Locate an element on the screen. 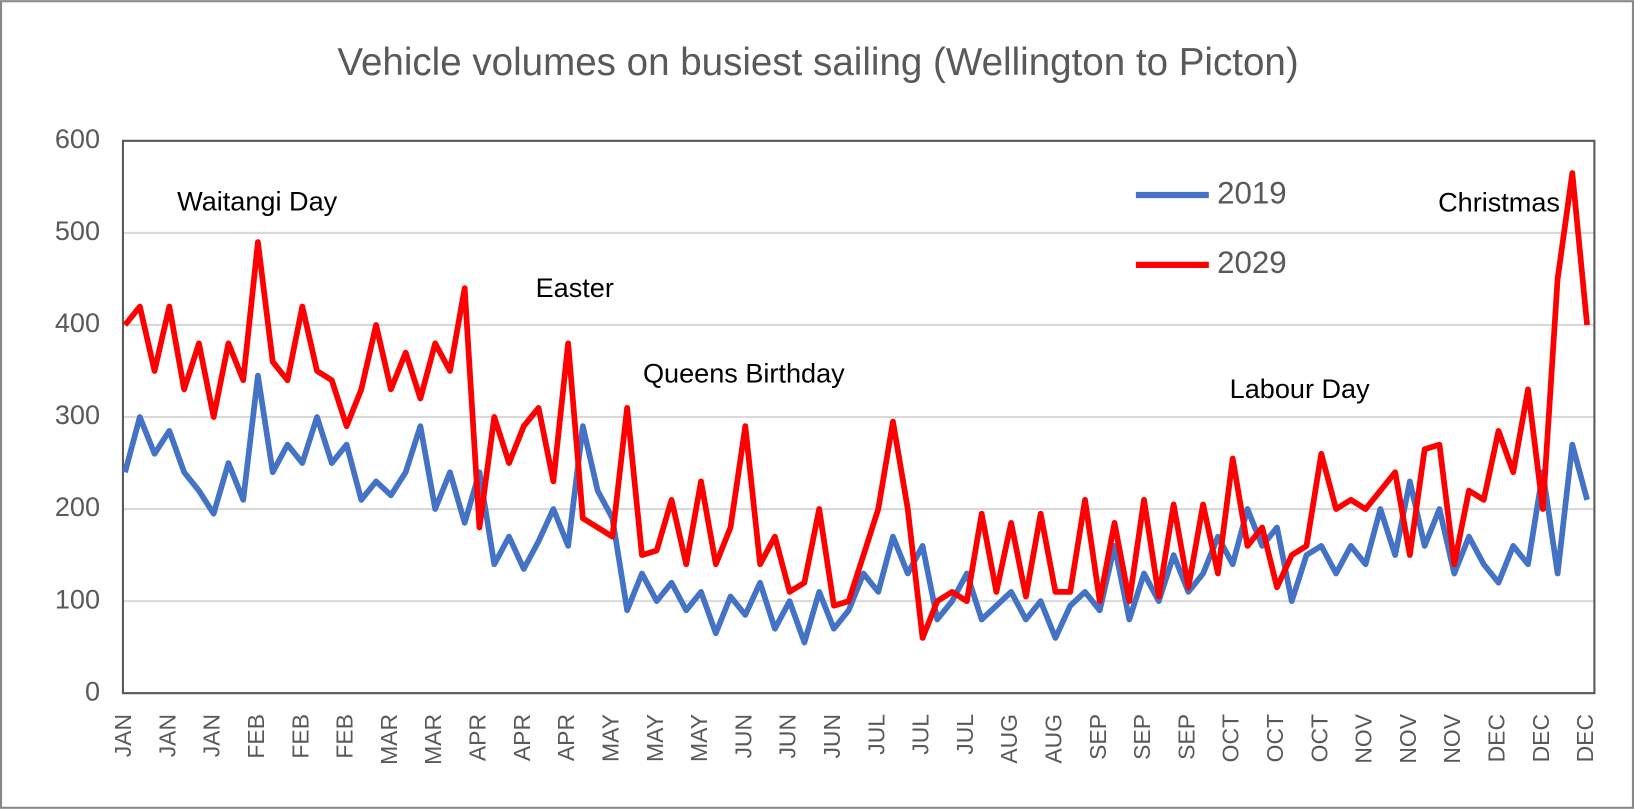  y-tick-label: 100 is located at coordinates (77, 598).